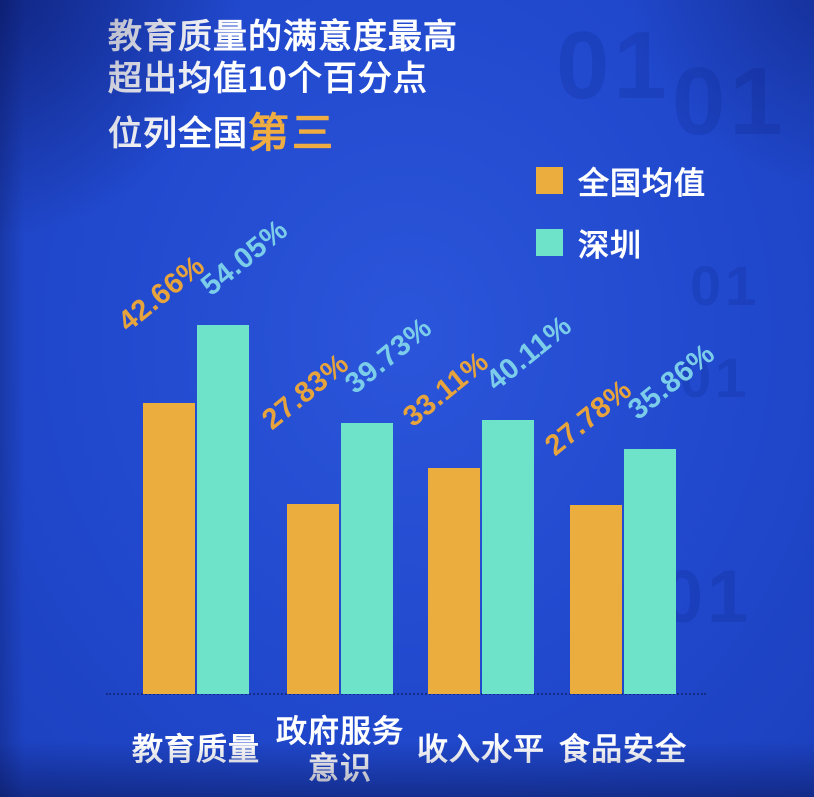  I want to click on legend-label-national-average: 全国均值, so click(642, 183).